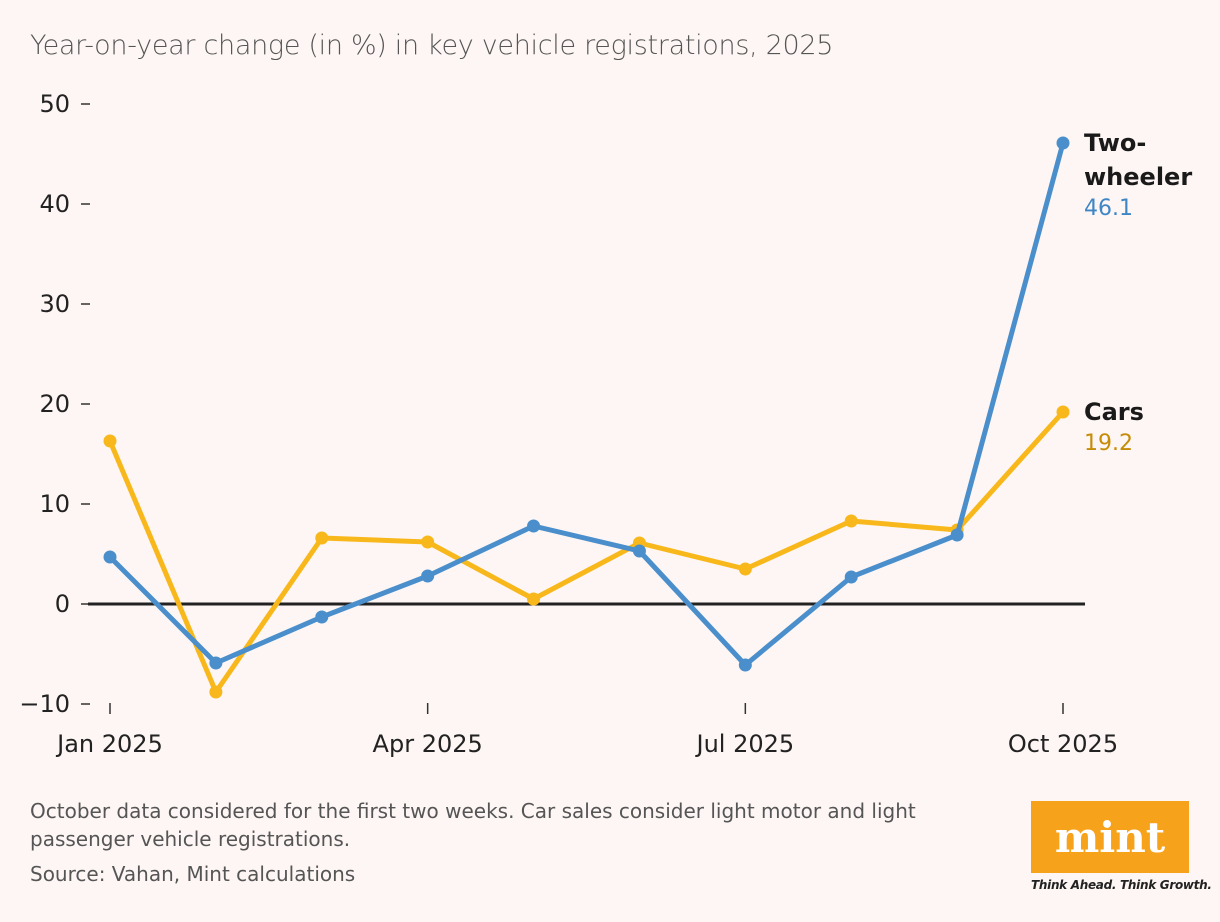 The image size is (1220, 922). Describe the element at coordinates (54, 504) in the screenshot. I see `y-tick-label: 10` at that location.